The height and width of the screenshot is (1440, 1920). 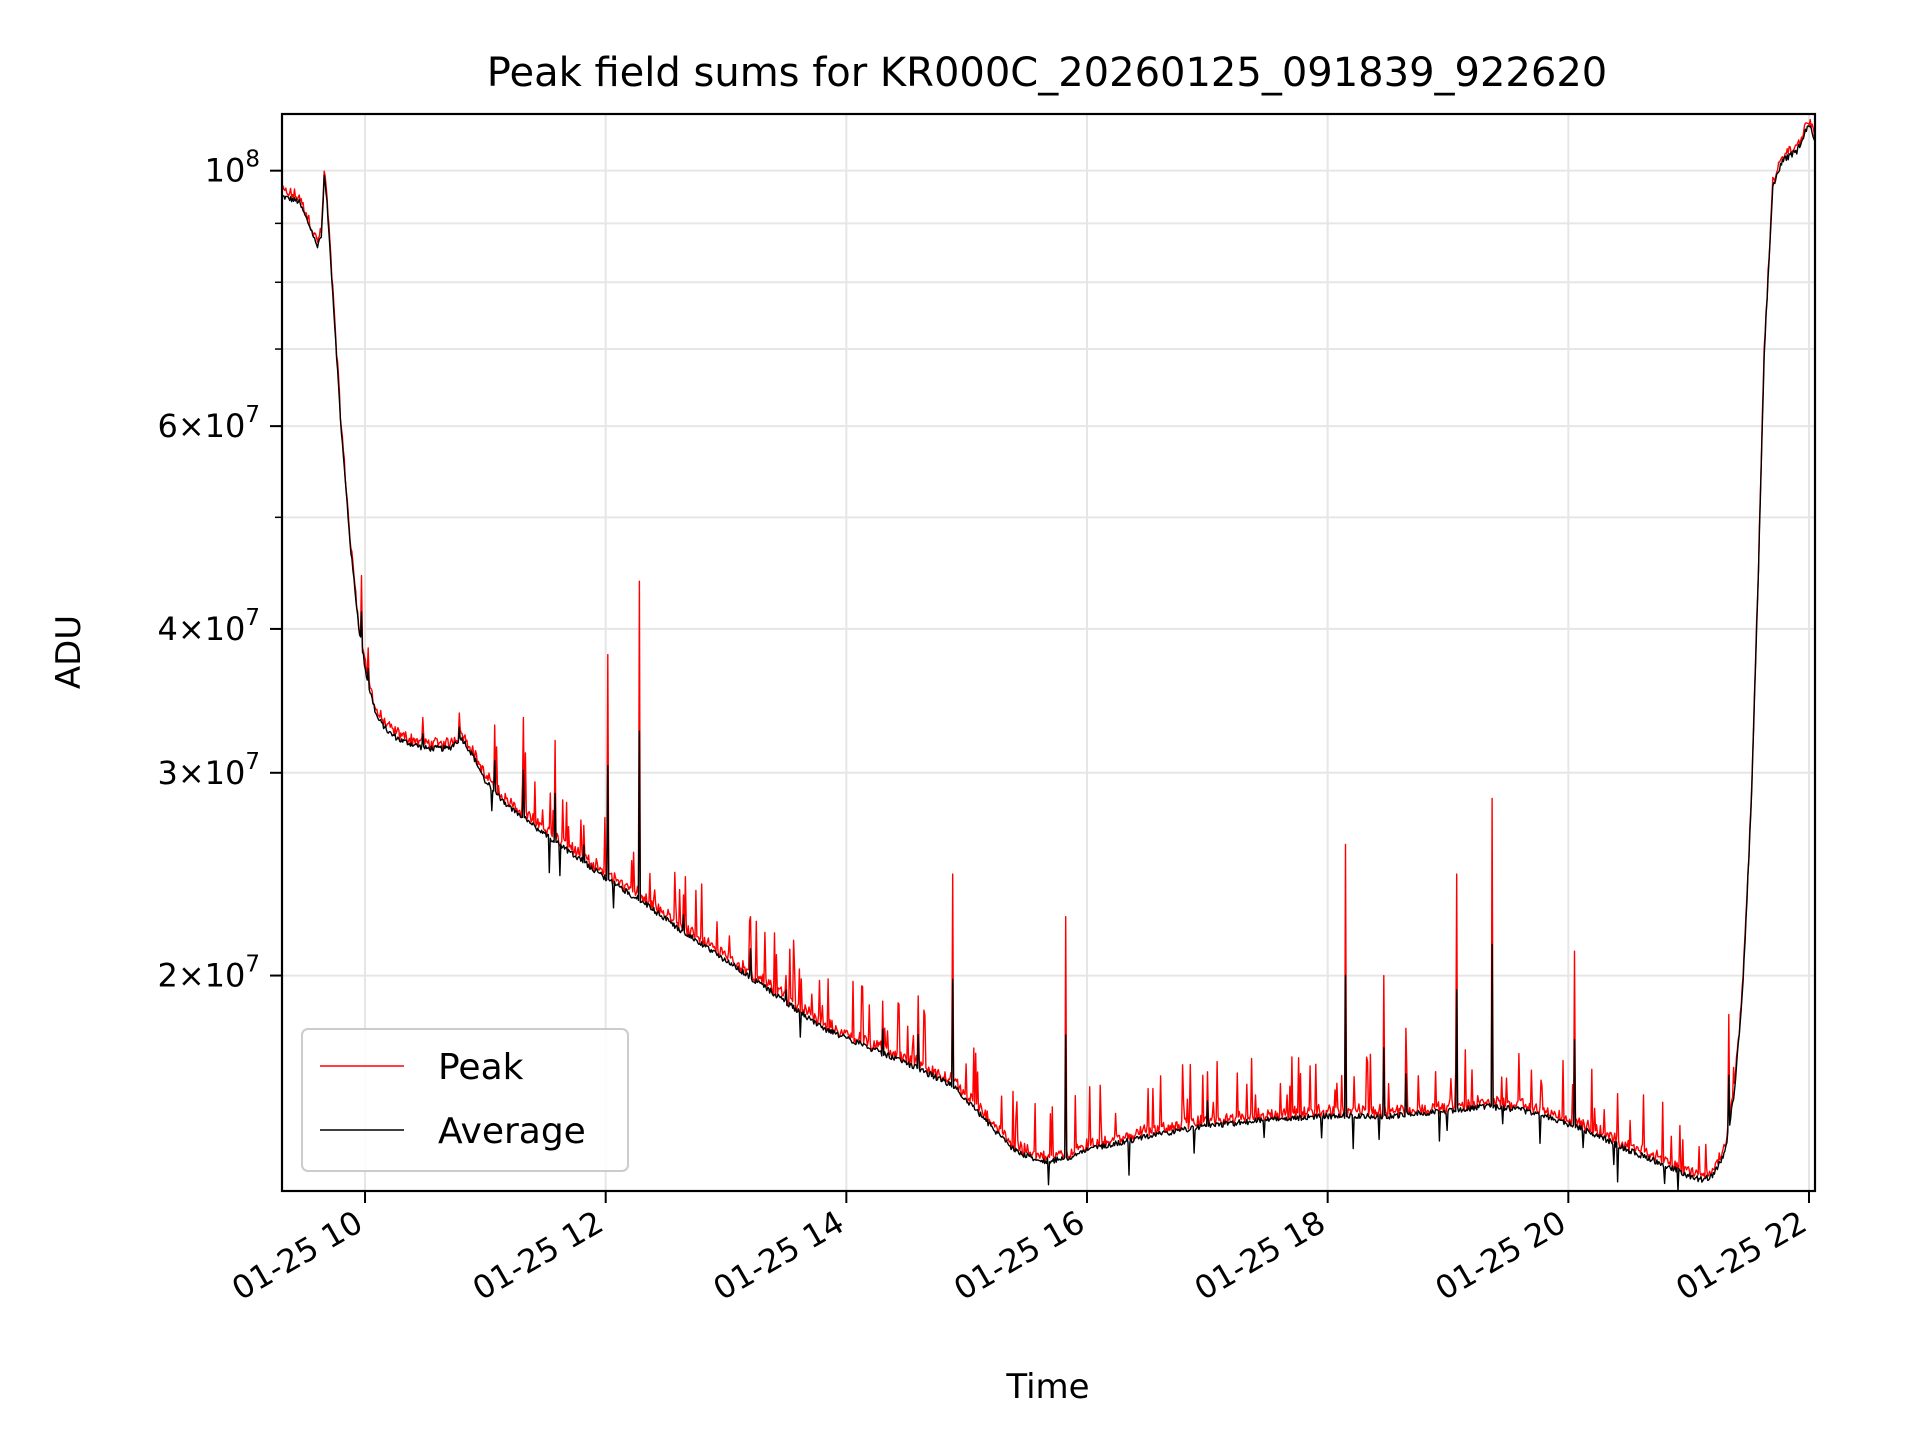 I want to click on legend-box, so click(x=465, y=1100).